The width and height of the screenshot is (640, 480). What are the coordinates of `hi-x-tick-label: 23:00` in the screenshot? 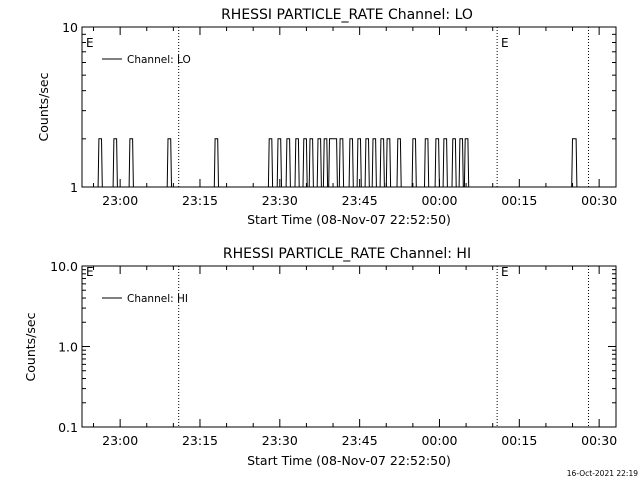 It's located at (120, 440).